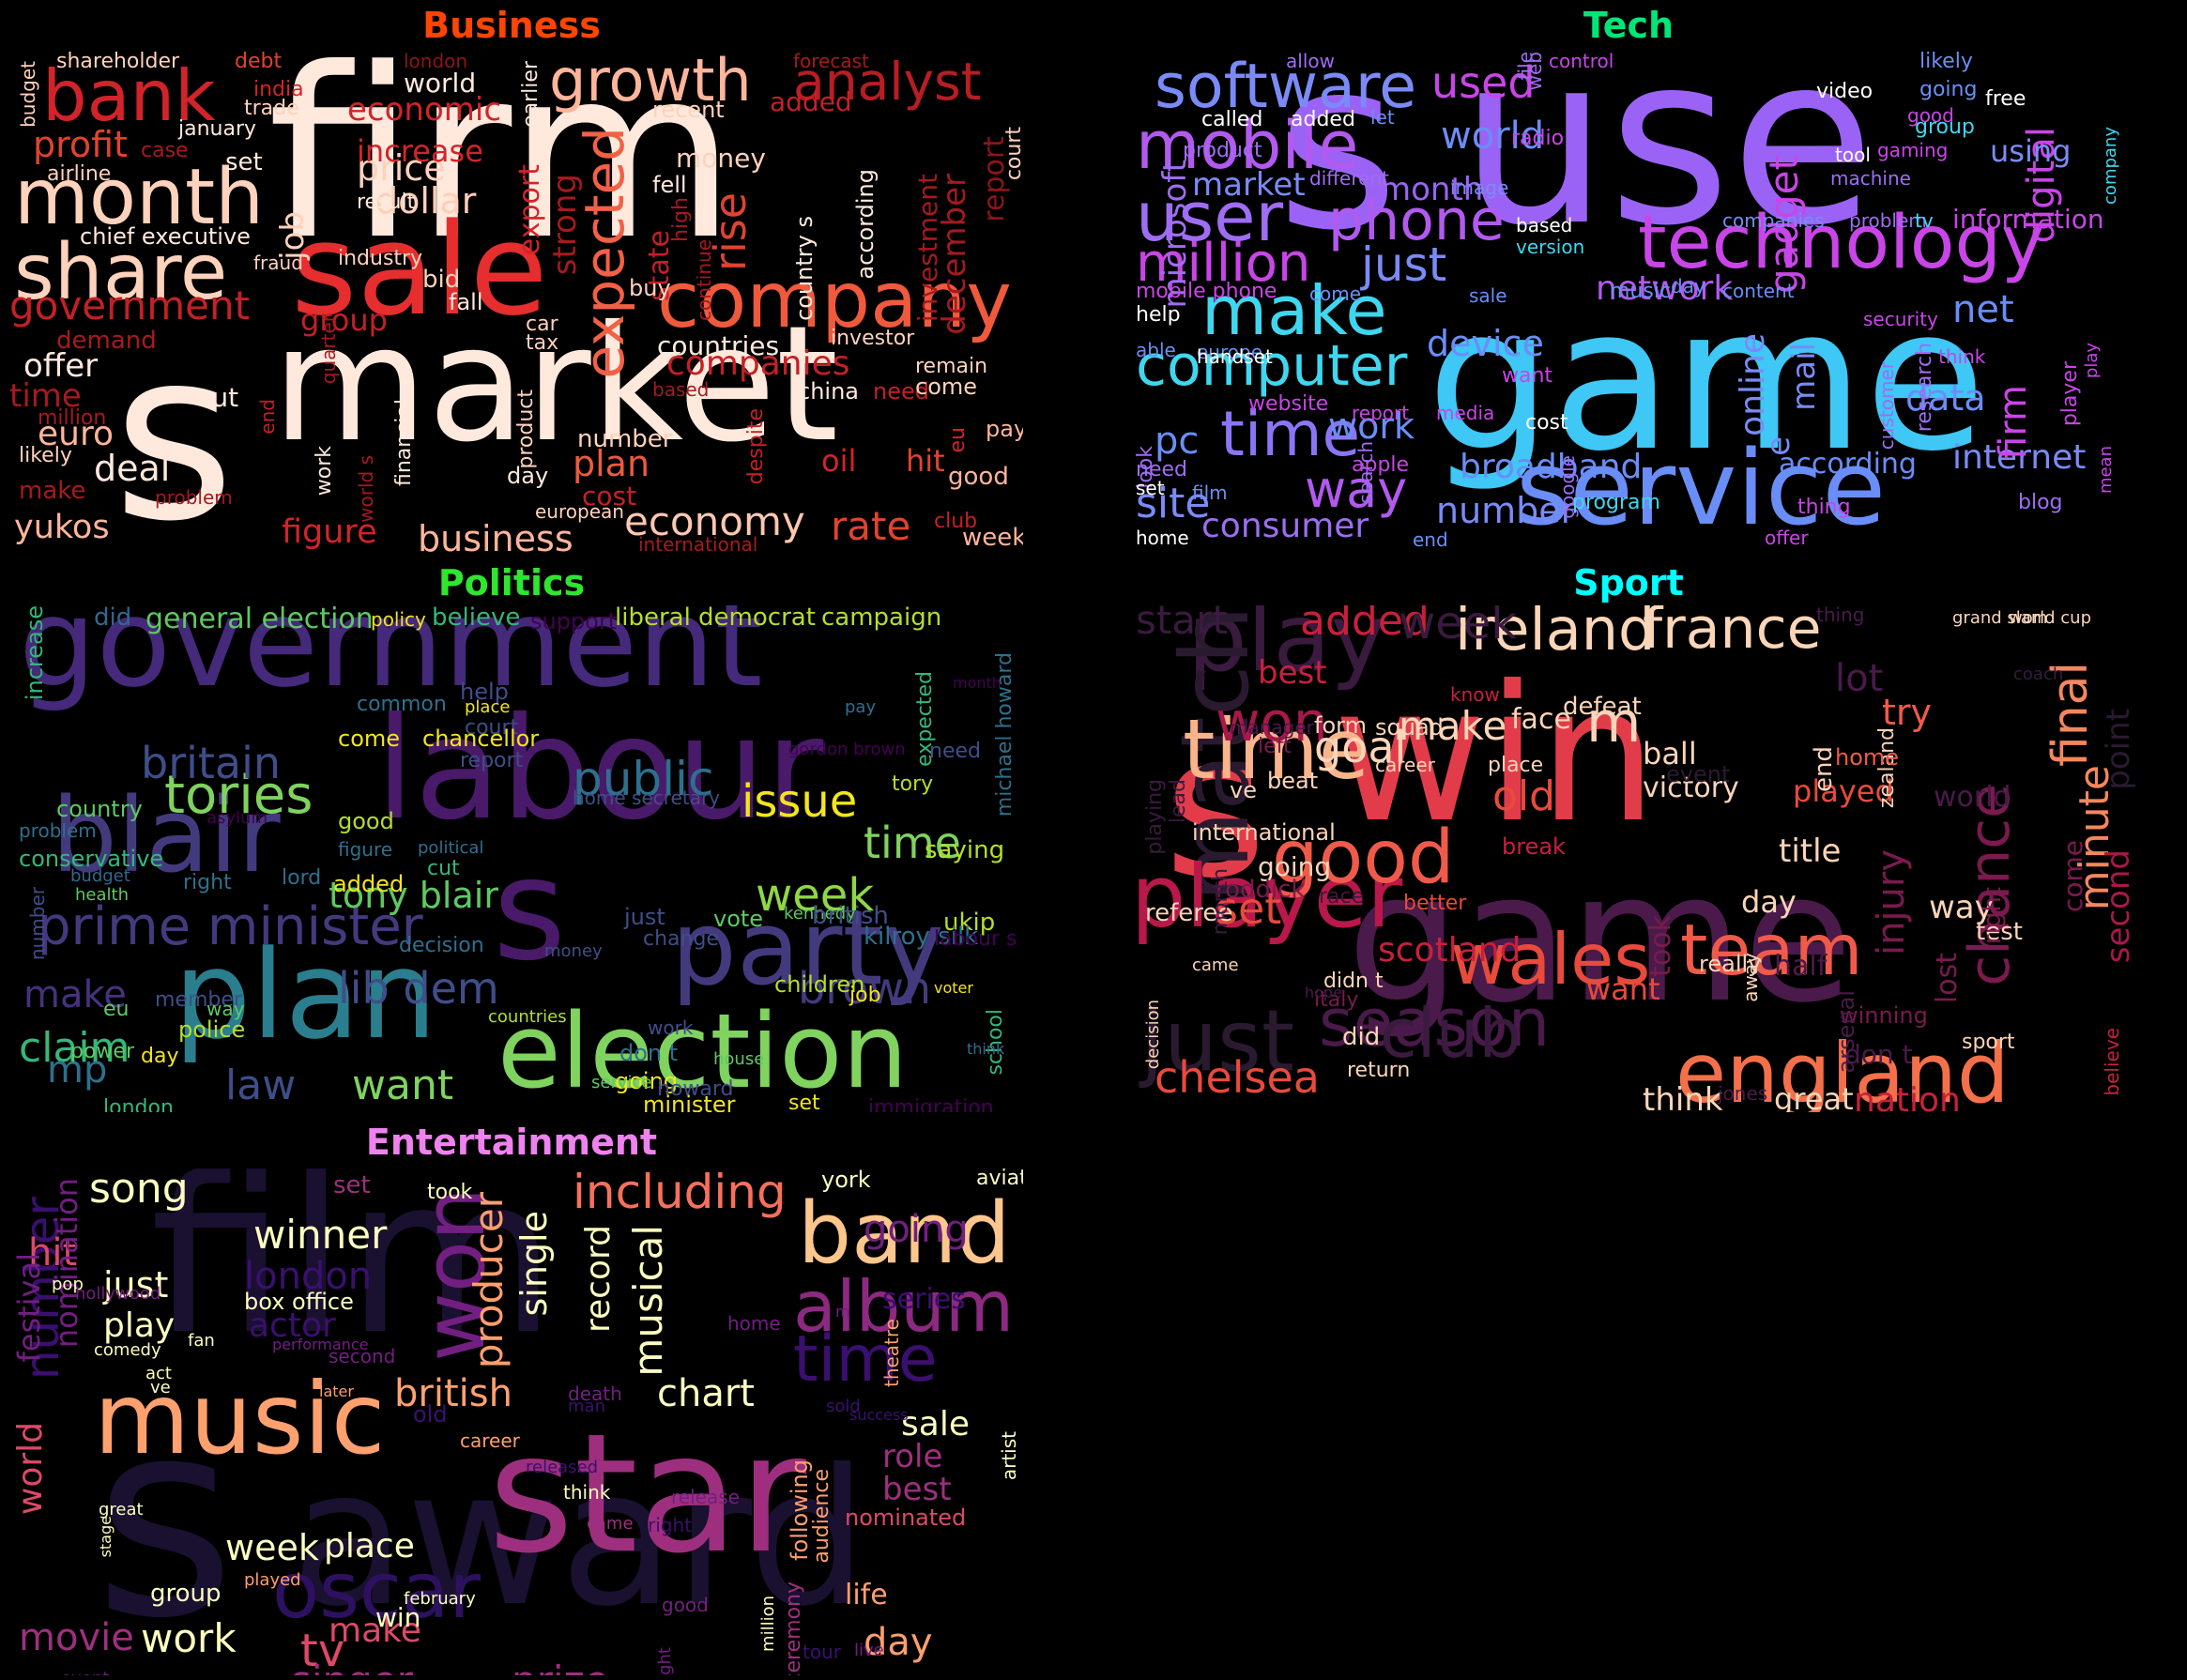 The image size is (2187, 1680). I want to click on word: winning, so click(1884, 1015).